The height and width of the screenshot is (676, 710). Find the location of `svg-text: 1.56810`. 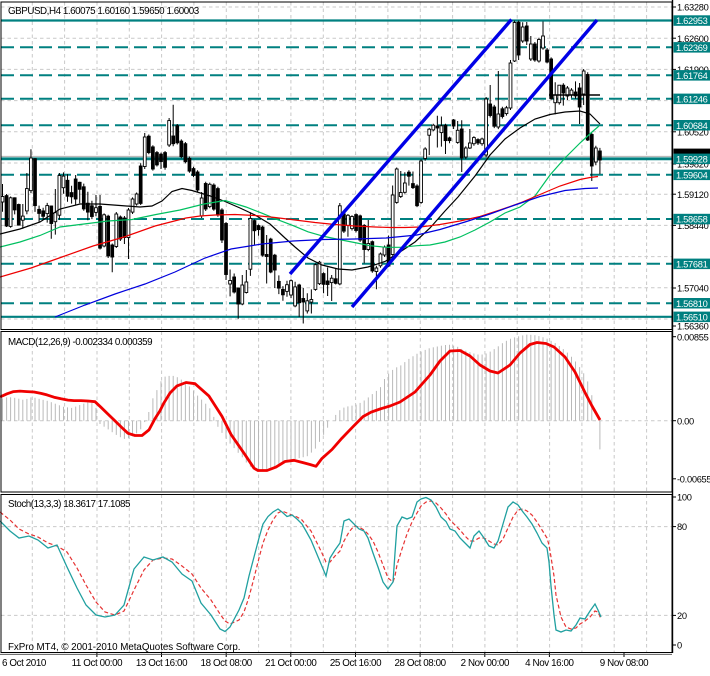

svg-text: 1.56810 is located at coordinates (692, 304).